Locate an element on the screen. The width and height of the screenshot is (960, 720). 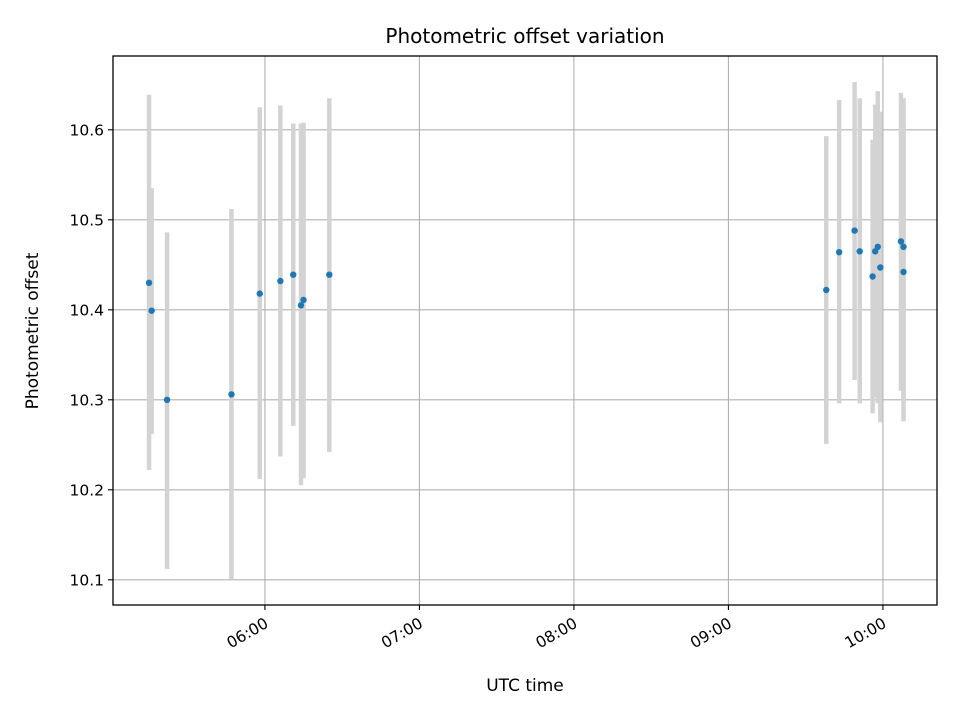
x-axis-label: UTC time is located at coordinates (525, 686).